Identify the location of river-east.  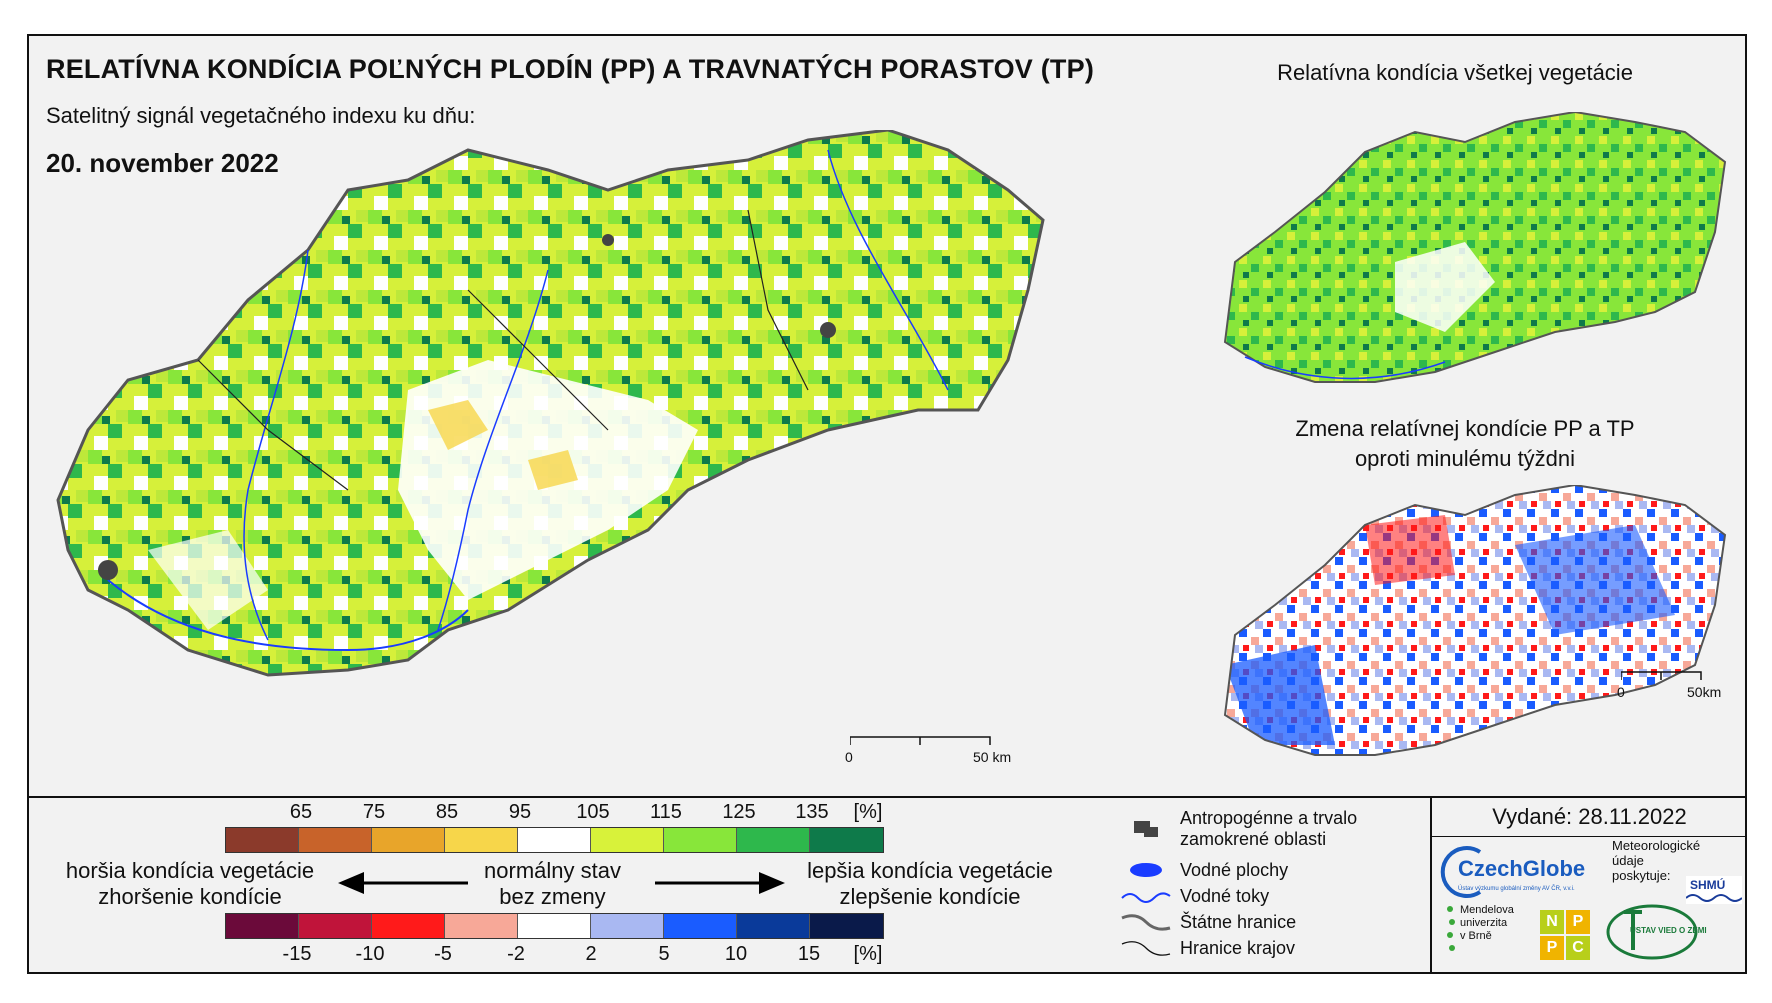
(888, 270).